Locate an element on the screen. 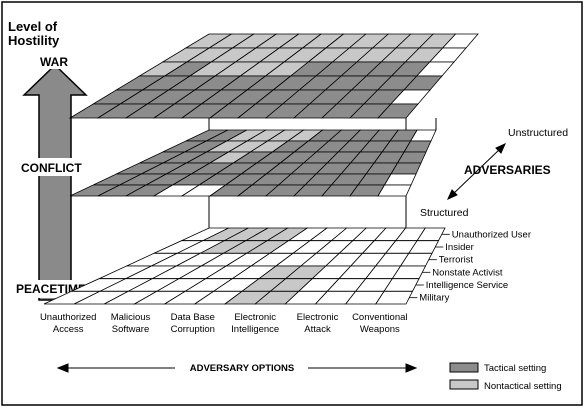 The height and width of the screenshot is (413, 585). option-label: Intelligence is located at coordinates (255, 329).